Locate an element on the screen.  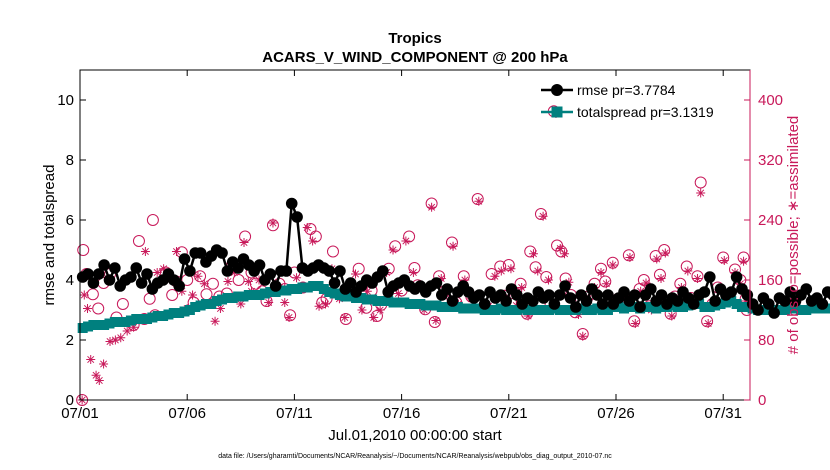
chart-title: Tropics is located at coordinates (414, 38).